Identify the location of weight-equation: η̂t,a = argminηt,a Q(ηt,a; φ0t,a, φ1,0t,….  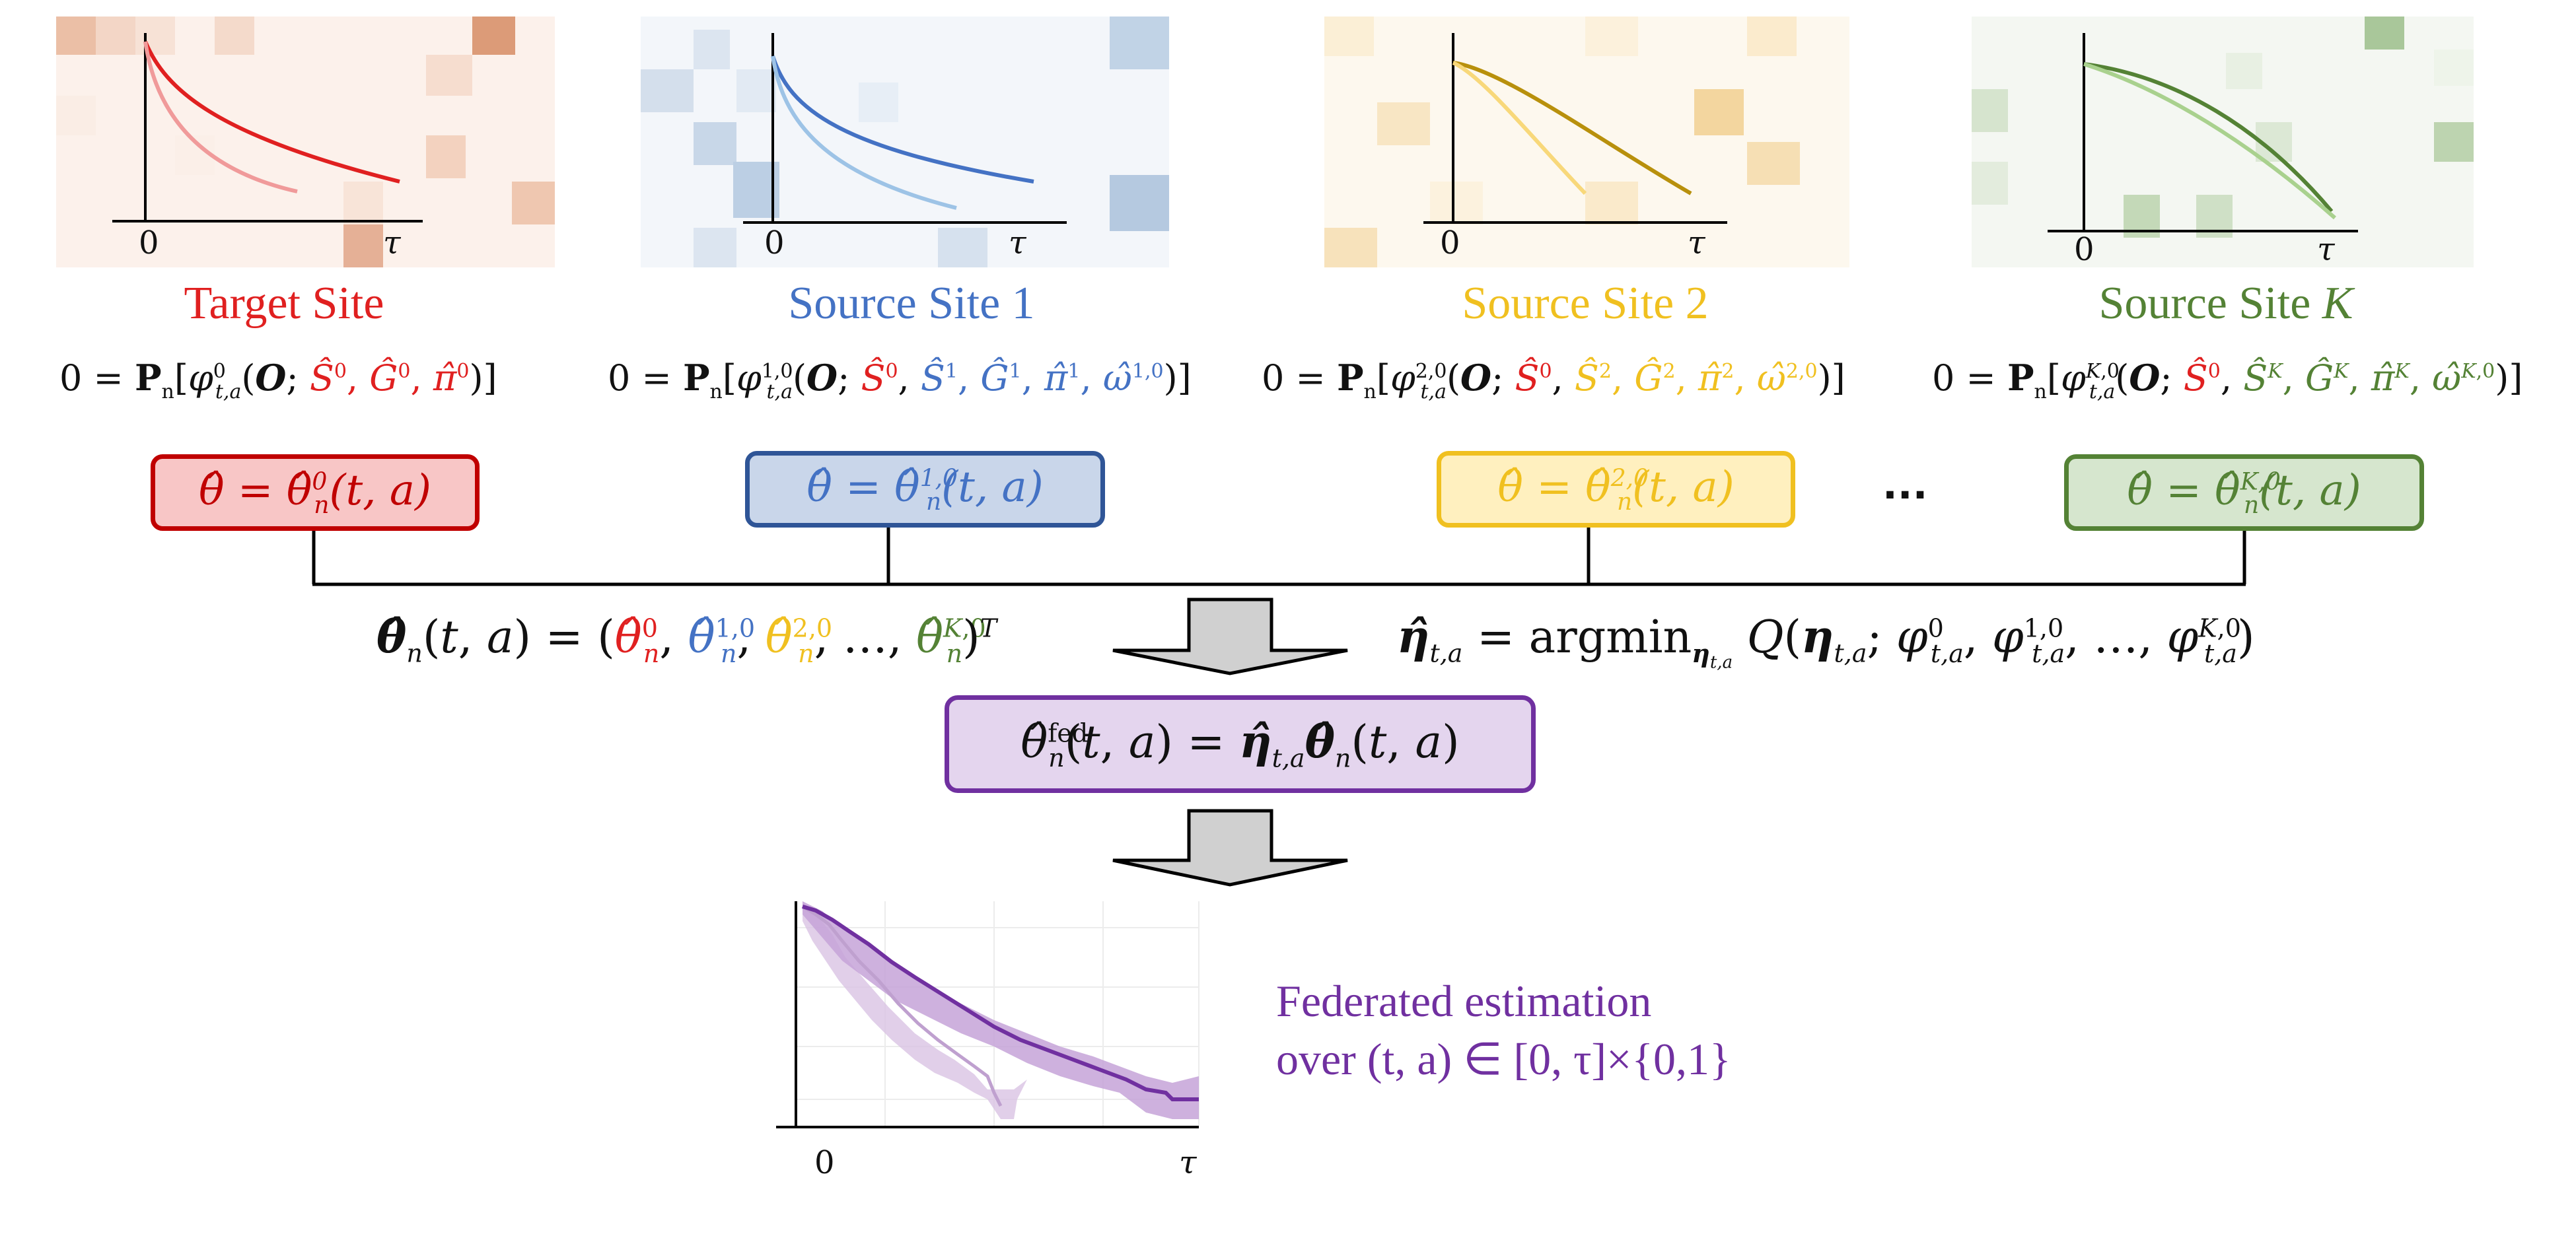
(1826, 642).